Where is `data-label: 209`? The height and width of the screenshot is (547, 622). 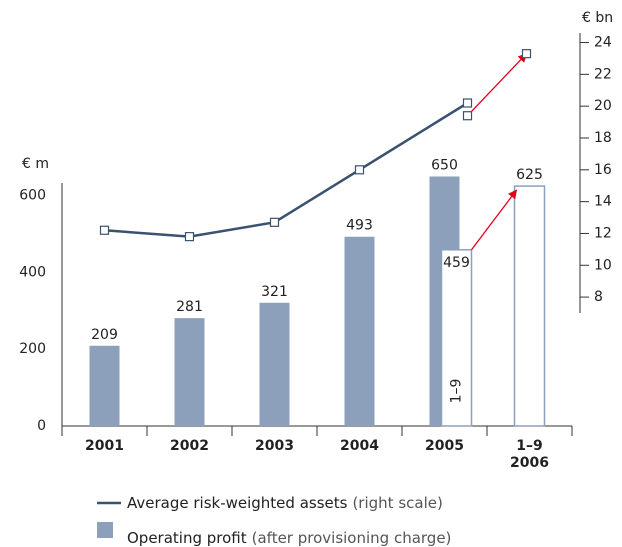 data-label: 209 is located at coordinates (104, 335).